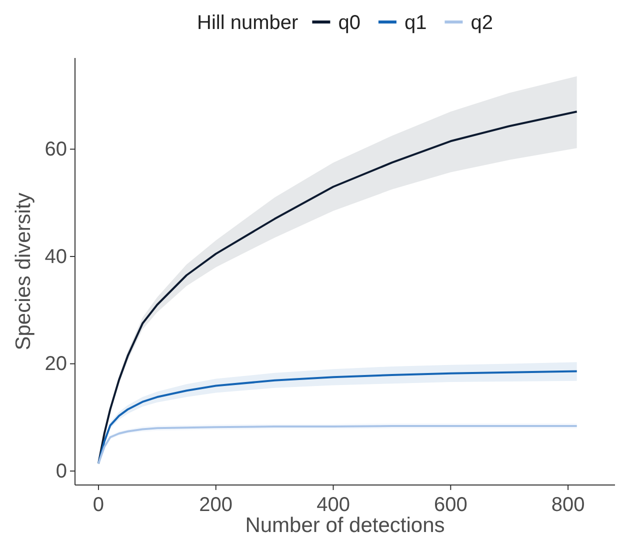 The image size is (619, 537). What do you see at coordinates (248, 23) in the screenshot?
I see `legend-title: Hill number` at bounding box center [248, 23].